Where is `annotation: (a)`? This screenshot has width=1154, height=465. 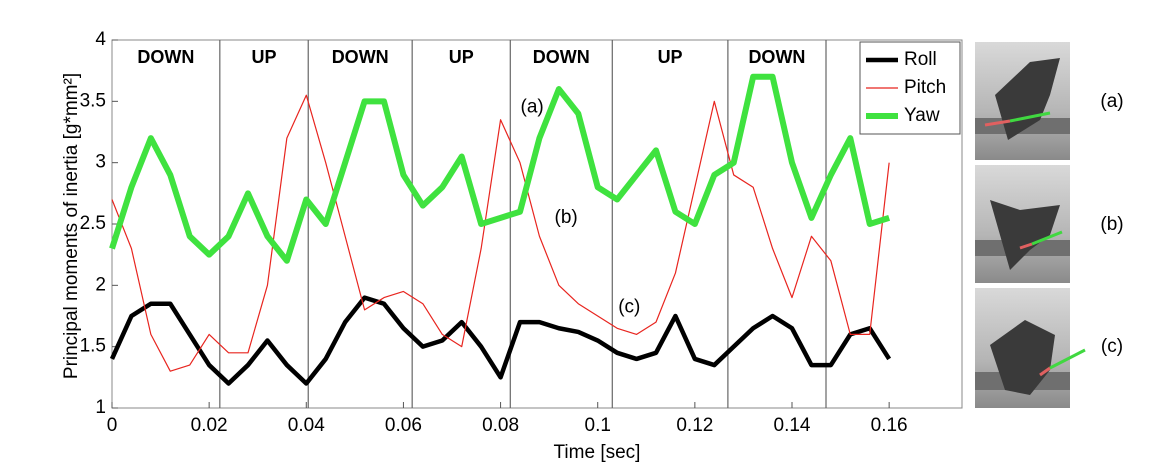 annotation: (a) is located at coordinates (532, 106).